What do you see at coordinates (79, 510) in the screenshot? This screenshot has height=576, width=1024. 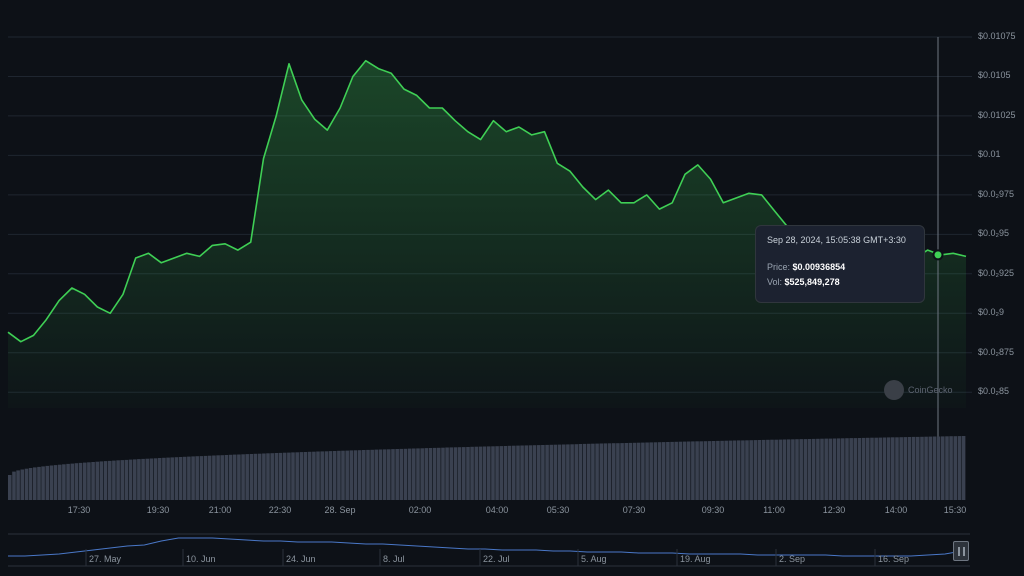 I see `x-tick-label: 17:30` at bounding box center [79, 510].